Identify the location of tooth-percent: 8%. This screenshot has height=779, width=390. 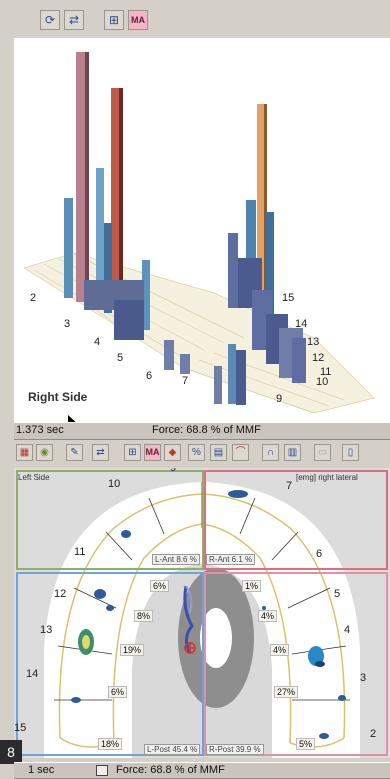
(144, 616).